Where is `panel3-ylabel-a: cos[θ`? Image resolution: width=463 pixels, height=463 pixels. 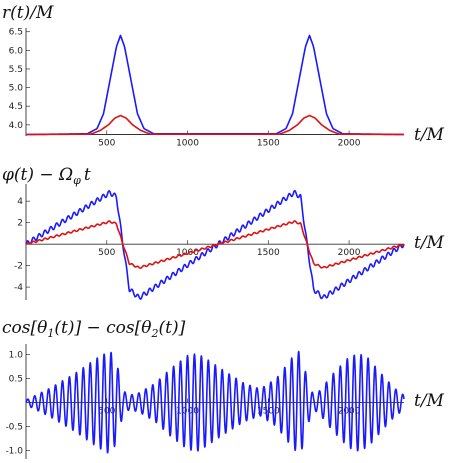
panel3-ylabel-a: cos[θ is located at coordinates (24, 328).